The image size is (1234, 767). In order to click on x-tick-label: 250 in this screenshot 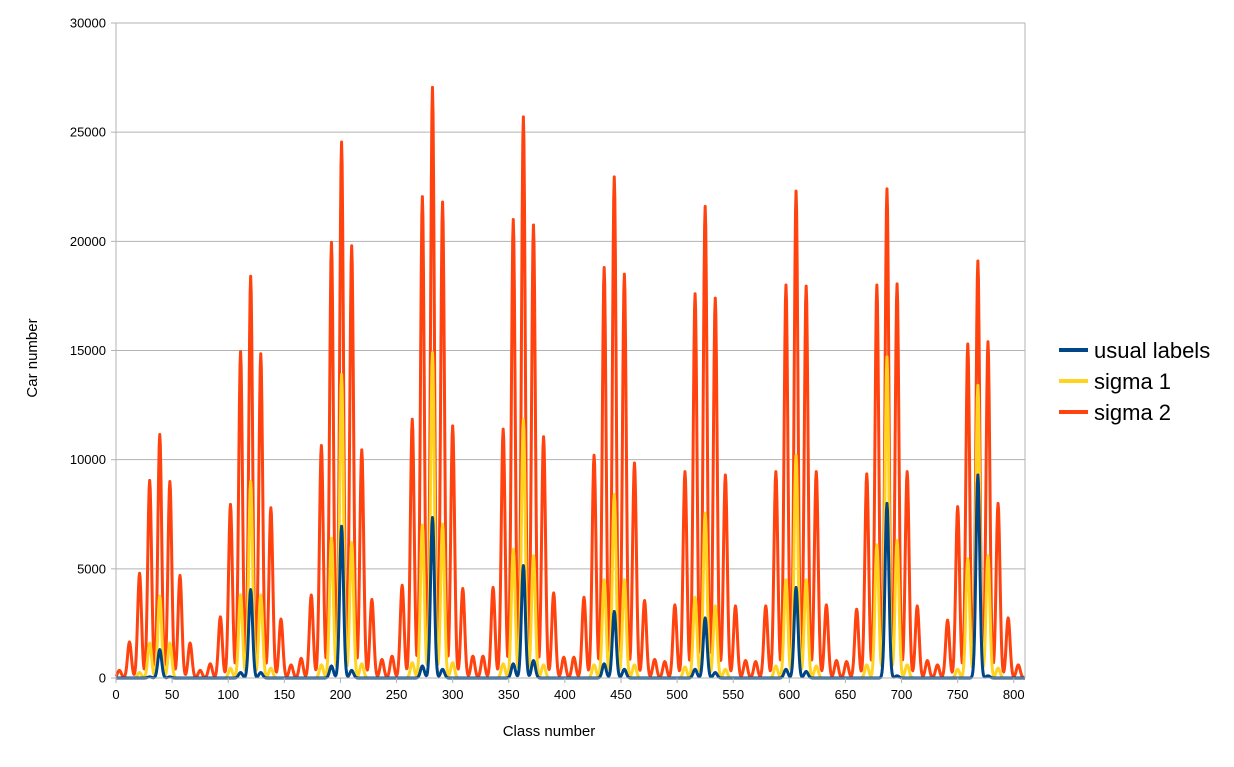, I will do `click(397, 694)`.